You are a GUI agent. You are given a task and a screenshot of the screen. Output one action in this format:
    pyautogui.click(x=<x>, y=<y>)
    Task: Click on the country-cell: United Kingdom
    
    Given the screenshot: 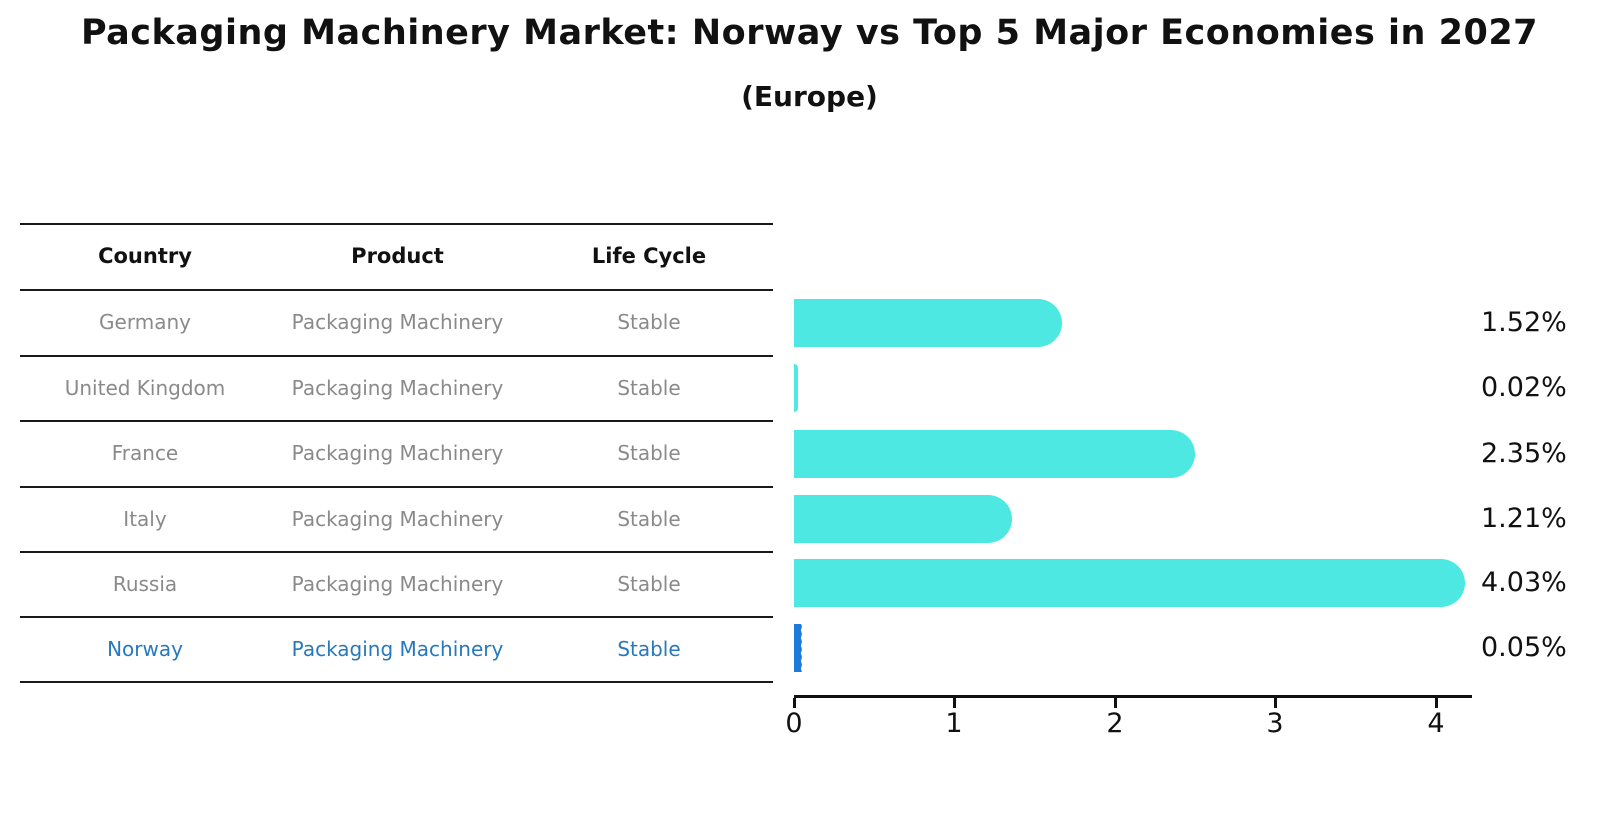 What is the action you would take?
    pyautogui.click(x=145, y=387)
    